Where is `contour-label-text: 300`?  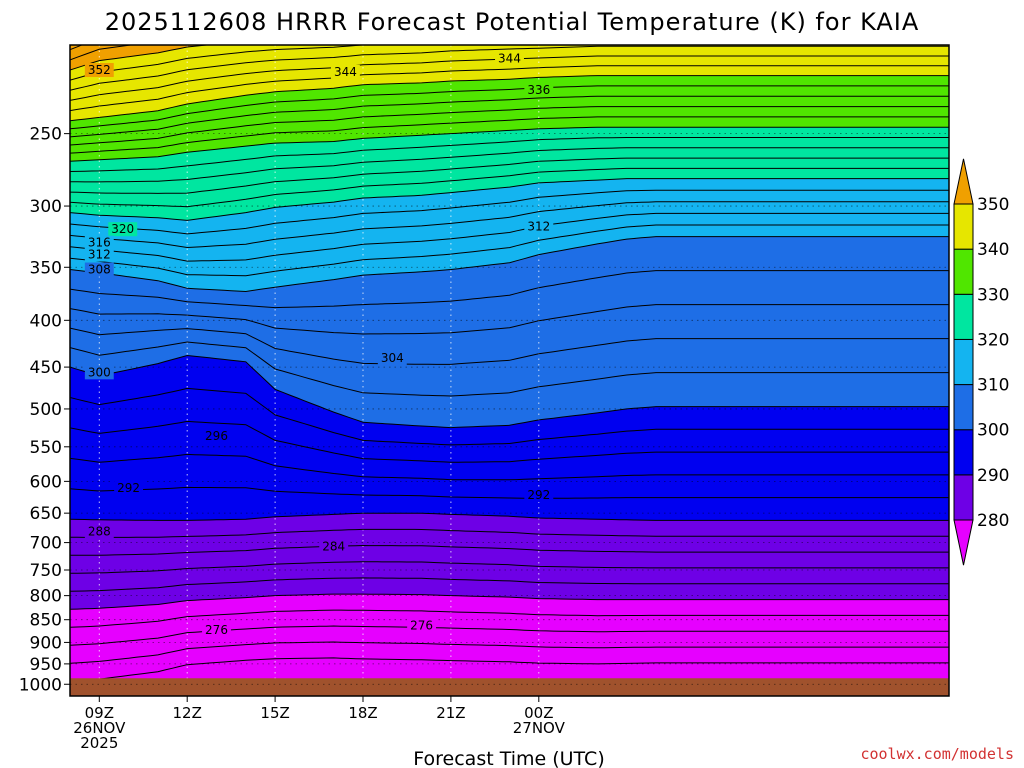 contour-label-text: 300 is located at coordinates (99, 372).